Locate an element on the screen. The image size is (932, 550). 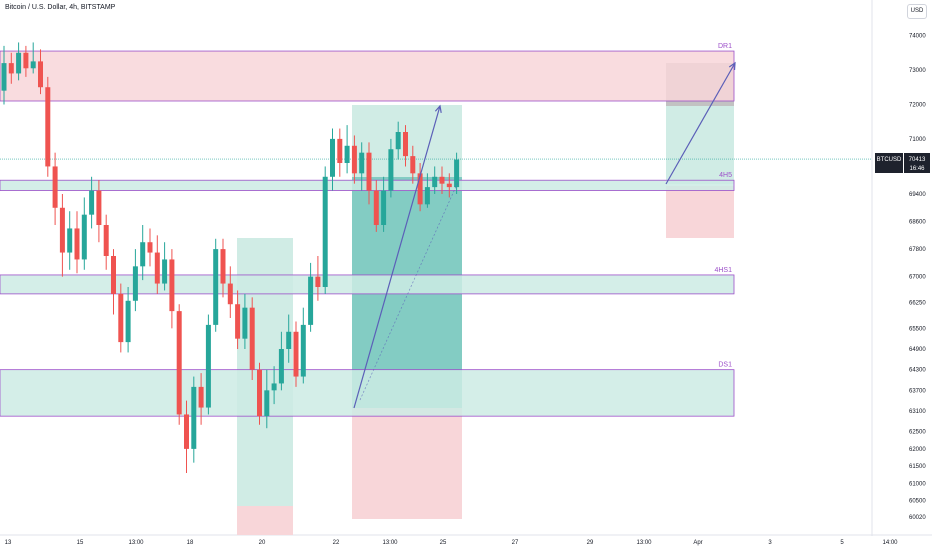
price-tick-label: 63700 is located at coordinates (917, 391).